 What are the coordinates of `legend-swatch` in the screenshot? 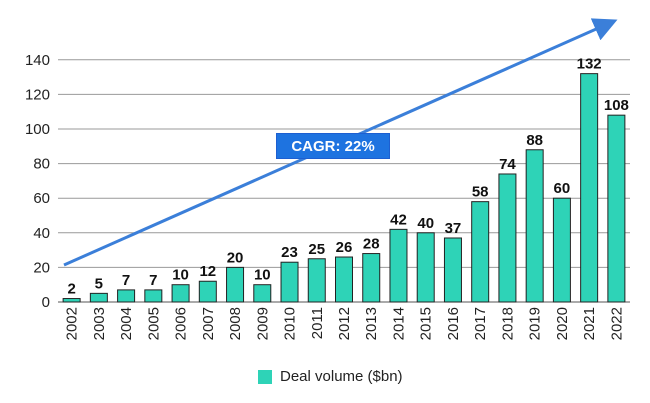 It's located at (265, 376).